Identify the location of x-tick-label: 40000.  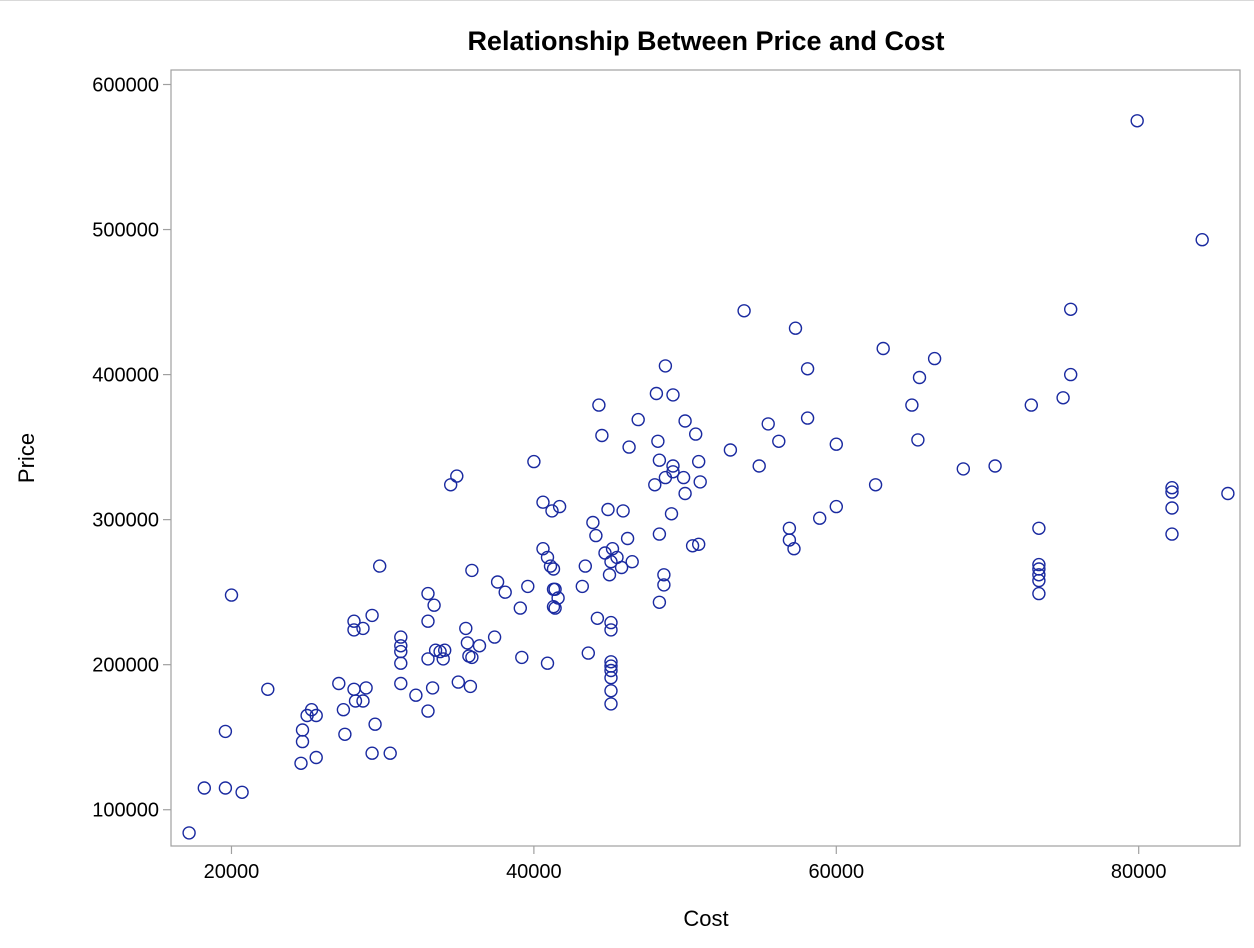
(534, 872).